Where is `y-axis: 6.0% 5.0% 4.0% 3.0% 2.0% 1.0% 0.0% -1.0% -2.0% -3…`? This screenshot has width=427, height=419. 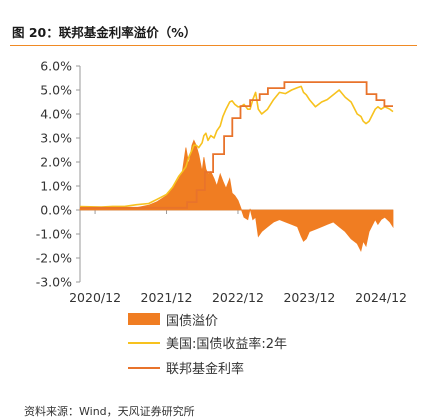 y-axis: 6.0% 5.0% 4.0% 3.0% 2.0% 1.0% 0.0% -1.0% -2.0% -3… is located at coordinates (58, 174).